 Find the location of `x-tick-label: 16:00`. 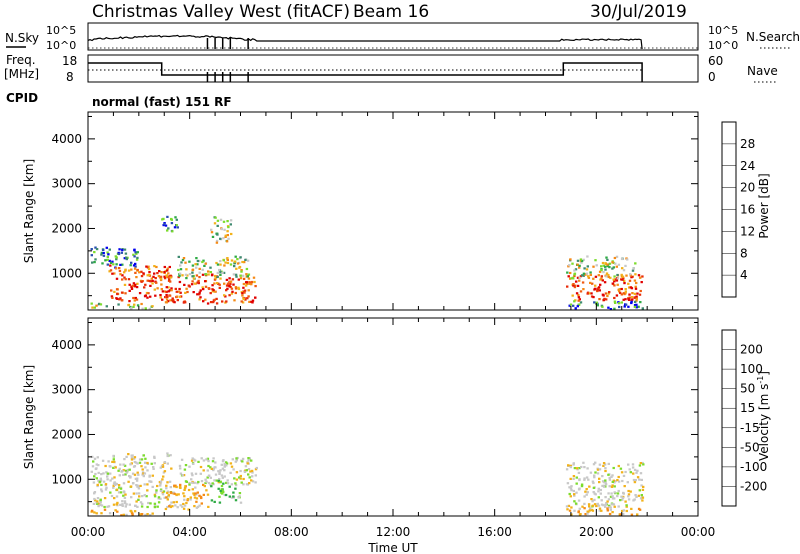

x-tick-label: 16:00 is located at coordinates (494, 532).